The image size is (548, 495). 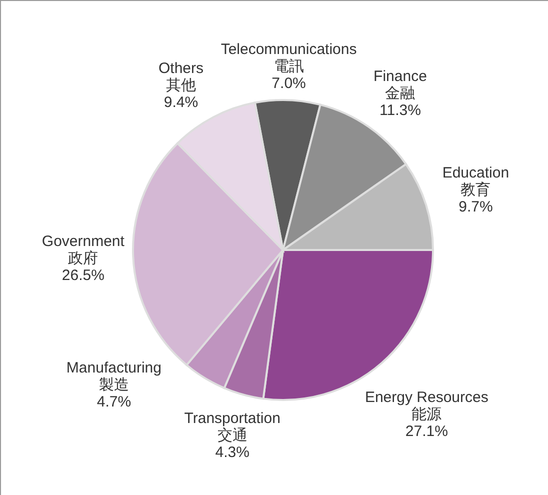 I want to click on data-label: 27.1%, so click(x=426, y=431).